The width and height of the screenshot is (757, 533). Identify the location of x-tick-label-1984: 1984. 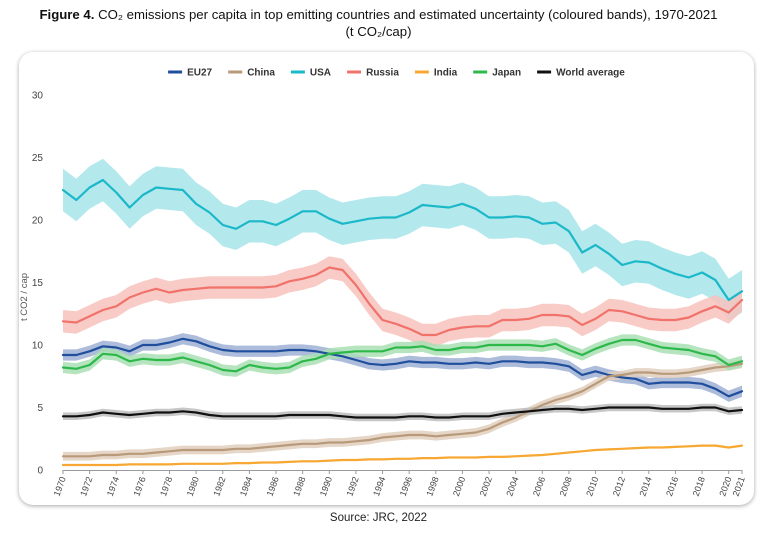
(246, 486).